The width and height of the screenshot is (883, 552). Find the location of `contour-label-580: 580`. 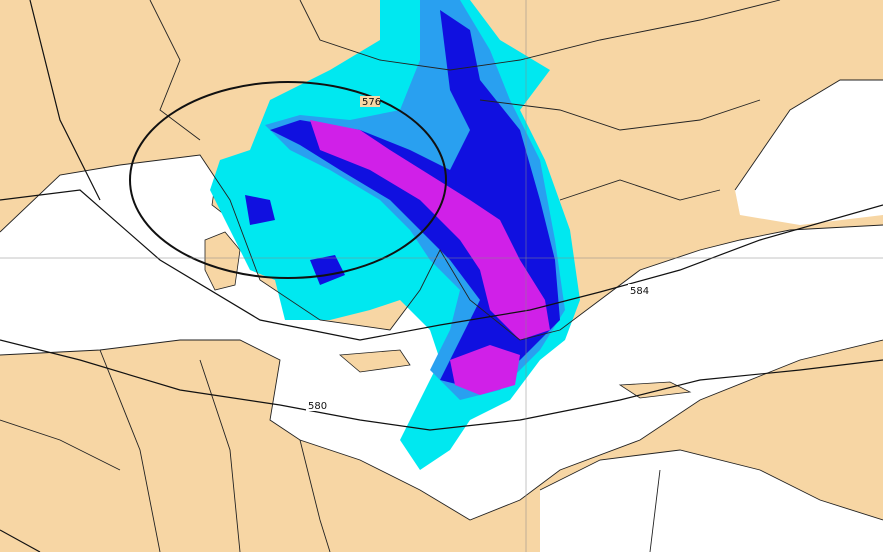

contour-label-580: 580 is located at coordinates (317, 406).